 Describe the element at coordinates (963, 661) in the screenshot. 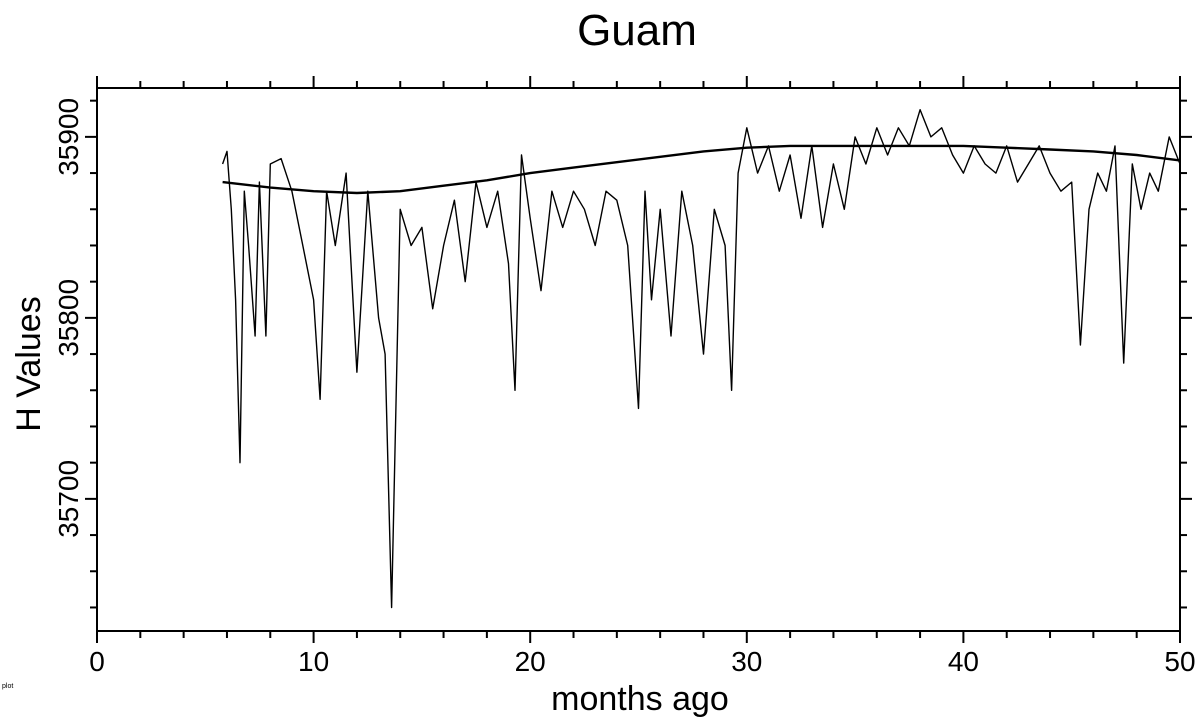

I see `x-tick-label: 40` at that location.